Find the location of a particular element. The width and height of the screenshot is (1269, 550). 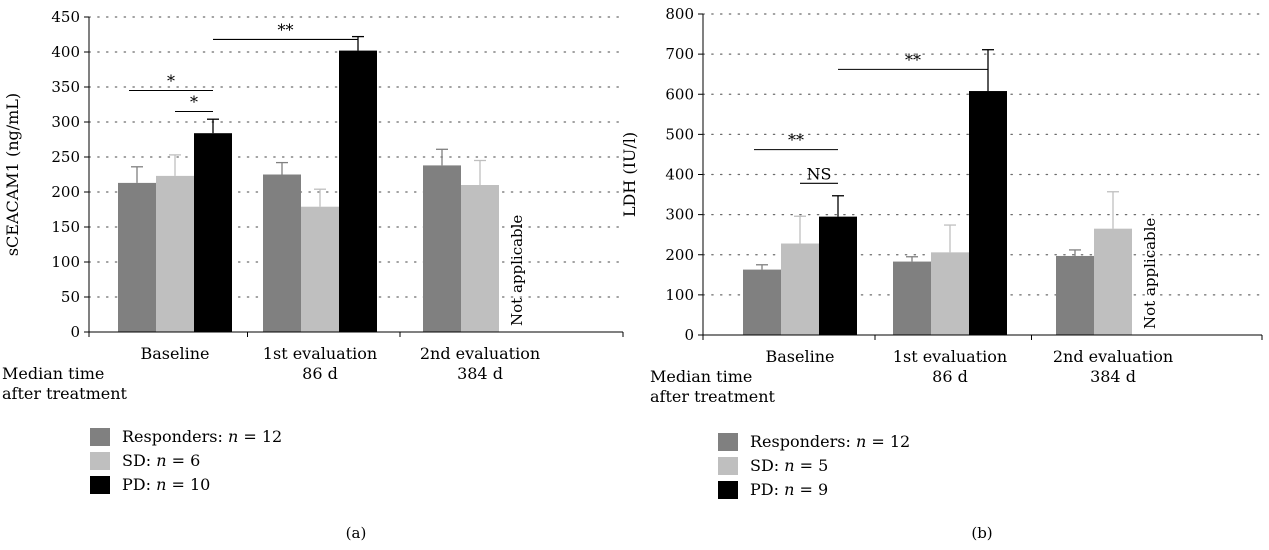

legend-label: PD: n = 9 is located at coordinates (789, 489).